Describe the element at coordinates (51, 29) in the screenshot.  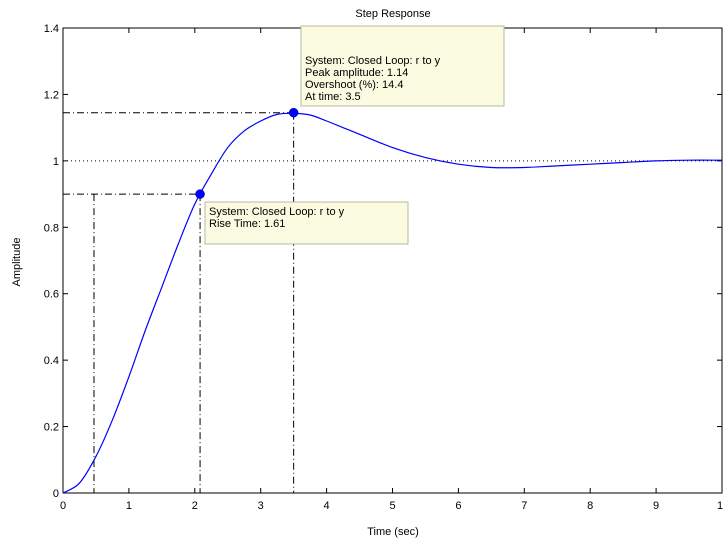
I see `y-tick-label: 1.4` at that location.